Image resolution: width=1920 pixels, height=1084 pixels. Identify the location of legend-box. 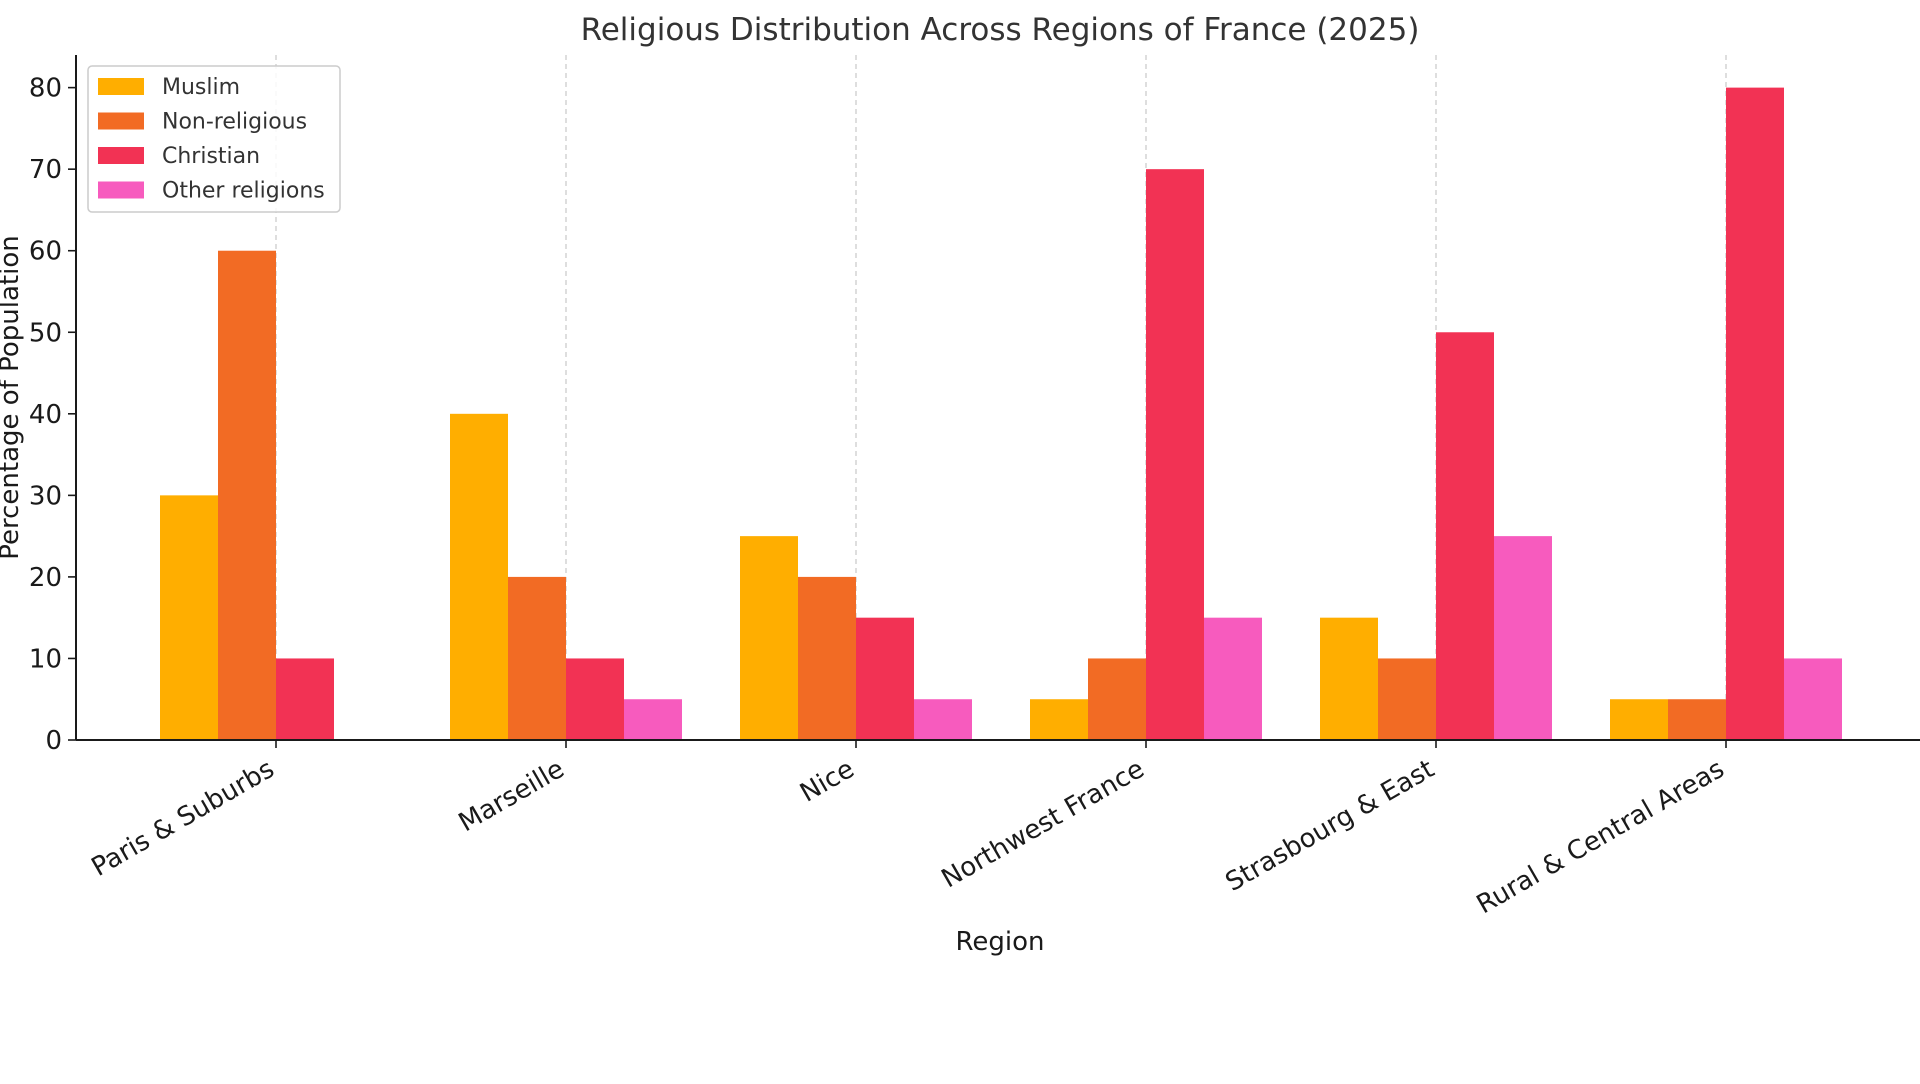
(214, 139).